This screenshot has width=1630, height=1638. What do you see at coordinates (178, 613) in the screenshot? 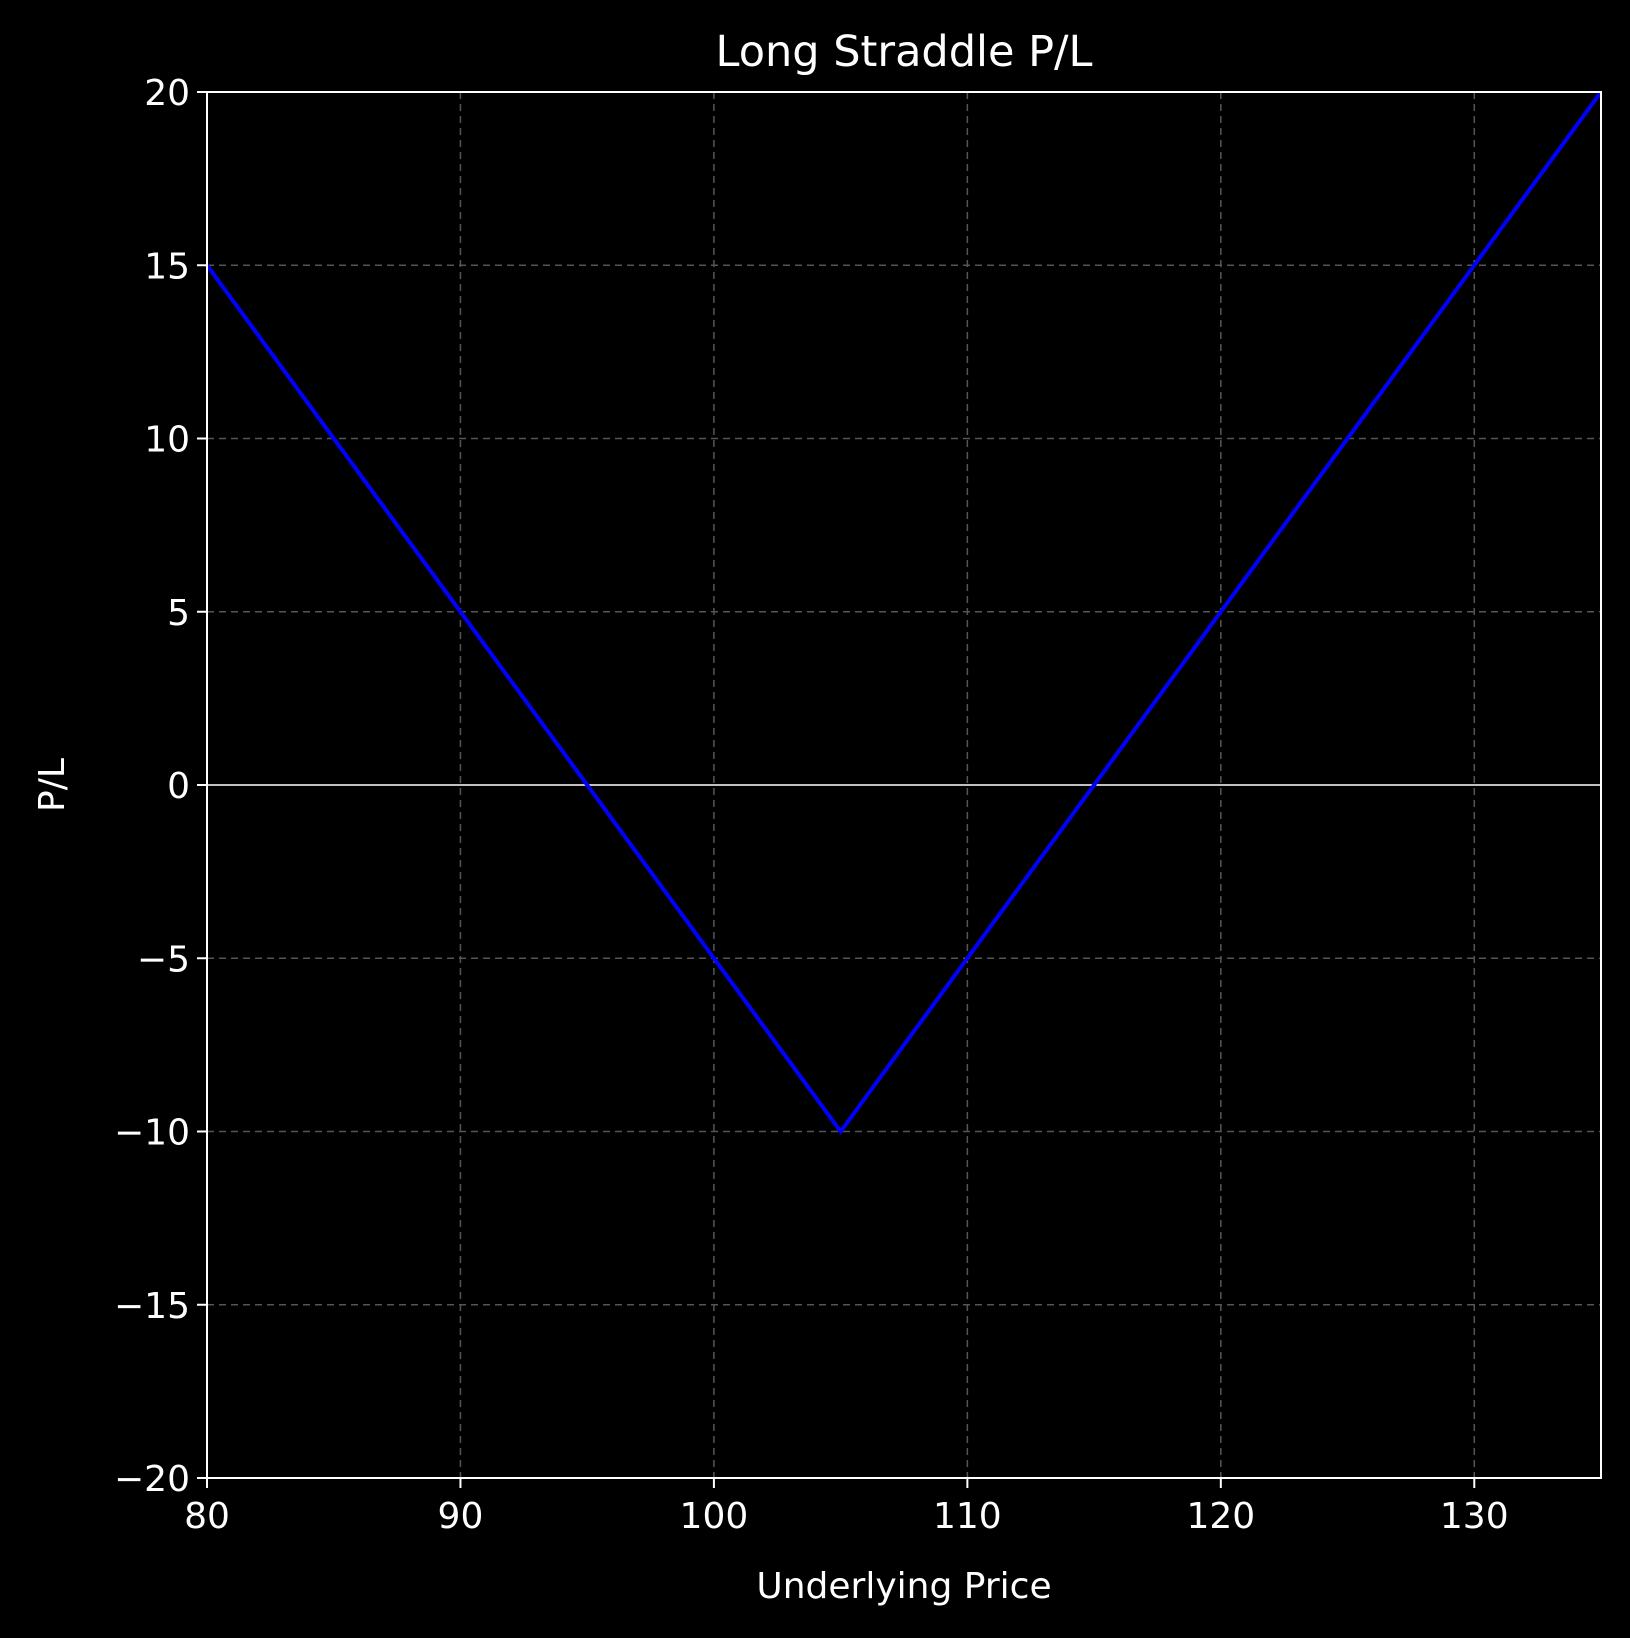
I see `y-tick-label: 5` at bounding box center [178, 613].